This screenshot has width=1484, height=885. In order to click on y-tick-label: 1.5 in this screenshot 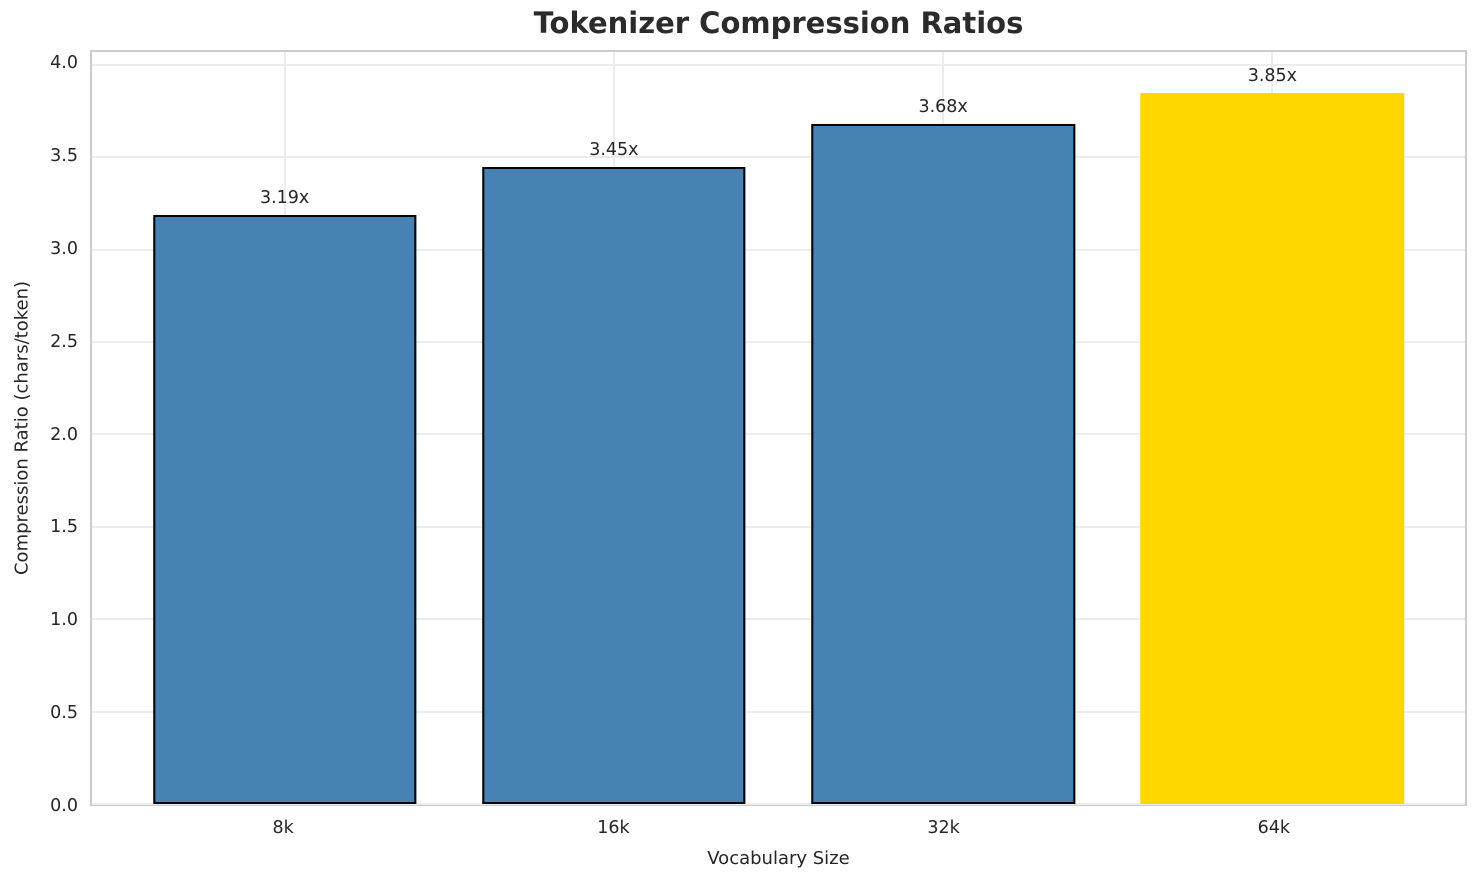, I will do `click(64, 527)`.